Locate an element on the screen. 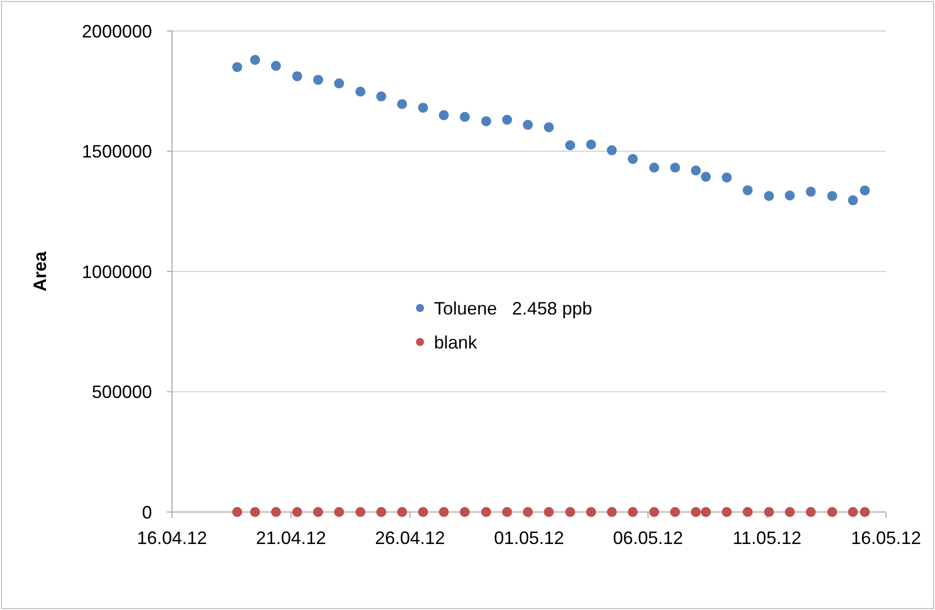 The image size is (935, 610). x-tick-label: 16.04.12 is located at coordinates (172, 538).